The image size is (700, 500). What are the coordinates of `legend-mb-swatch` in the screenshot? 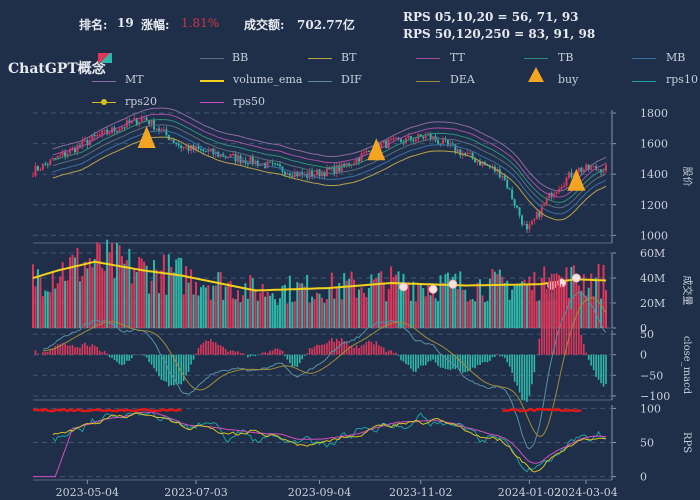 It's located at (644, 58).